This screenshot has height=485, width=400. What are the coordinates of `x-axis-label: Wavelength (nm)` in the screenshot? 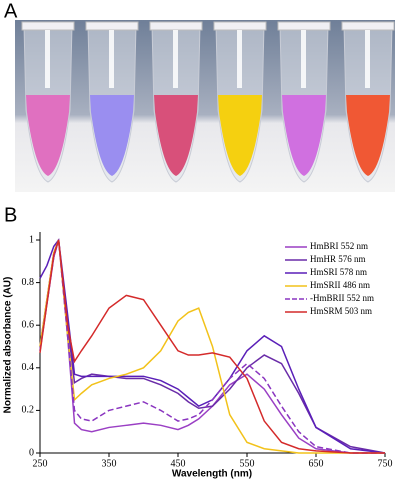 It's located at (212, 474).